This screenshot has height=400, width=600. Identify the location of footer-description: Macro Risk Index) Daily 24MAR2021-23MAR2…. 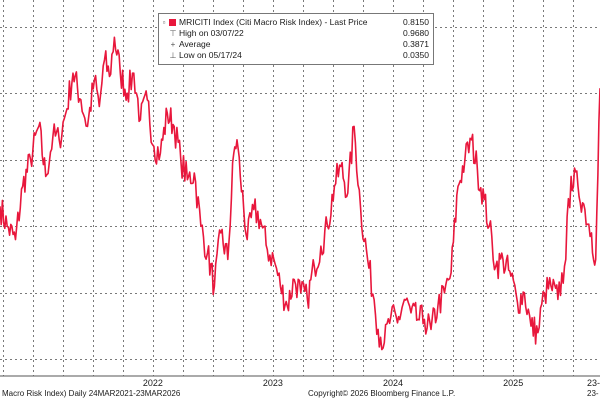
(91, 393).